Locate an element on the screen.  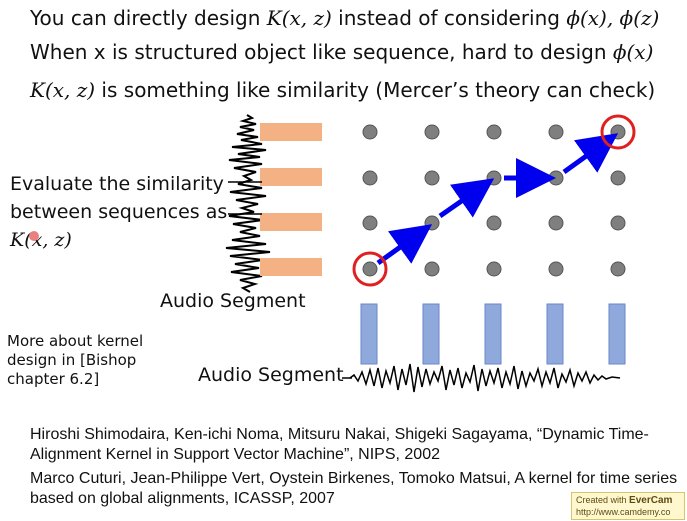
watermark-brand: EverCam is located at coordinates (651, 500).